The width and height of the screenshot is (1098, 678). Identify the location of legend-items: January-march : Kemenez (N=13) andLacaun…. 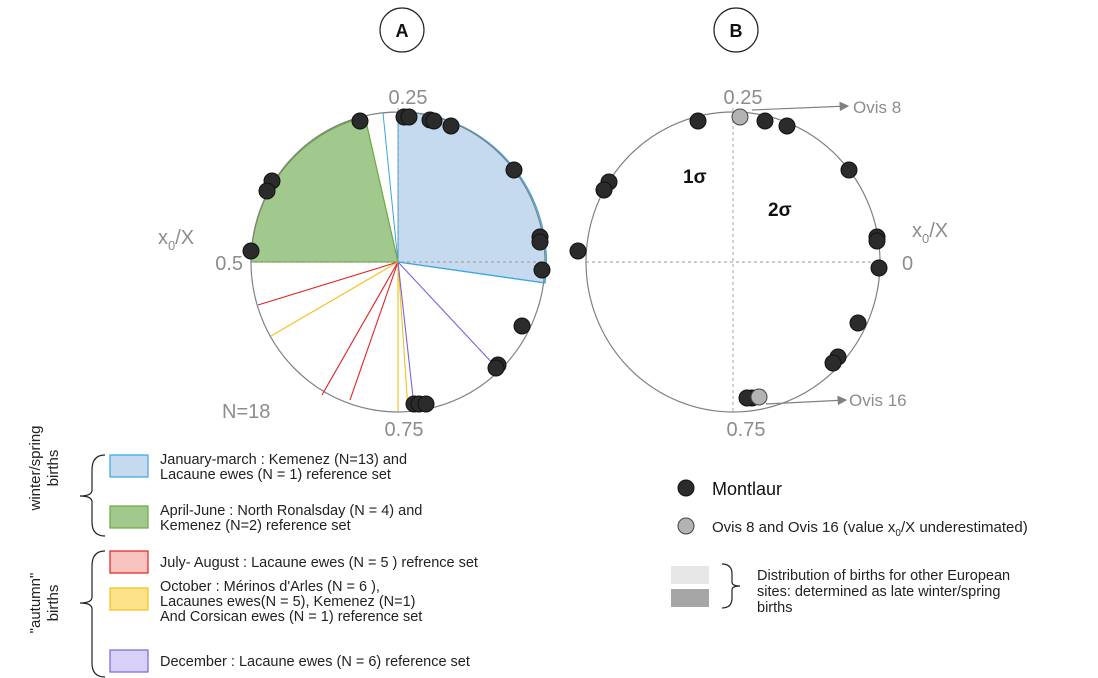
(293, 562).